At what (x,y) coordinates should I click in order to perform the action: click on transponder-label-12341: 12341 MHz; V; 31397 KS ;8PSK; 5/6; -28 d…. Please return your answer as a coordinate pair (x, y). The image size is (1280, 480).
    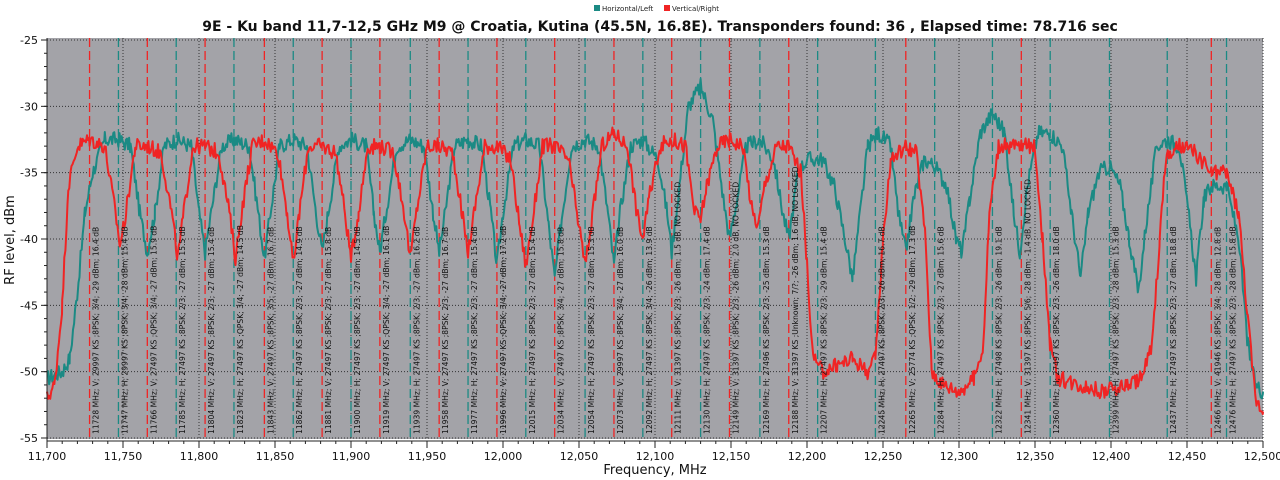
    Looking at the image, I should click on (1027, 306).